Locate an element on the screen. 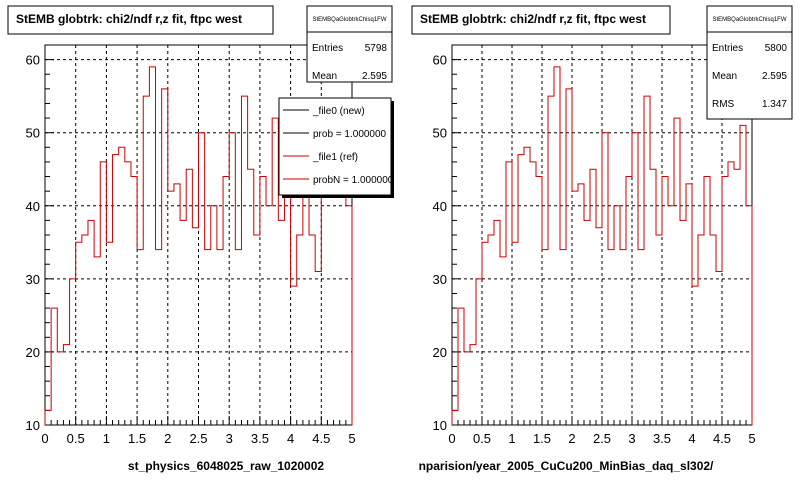 This screenshot has height=480, width=800. legend-label: _file0 (new) is located at coordinates (338, 111).